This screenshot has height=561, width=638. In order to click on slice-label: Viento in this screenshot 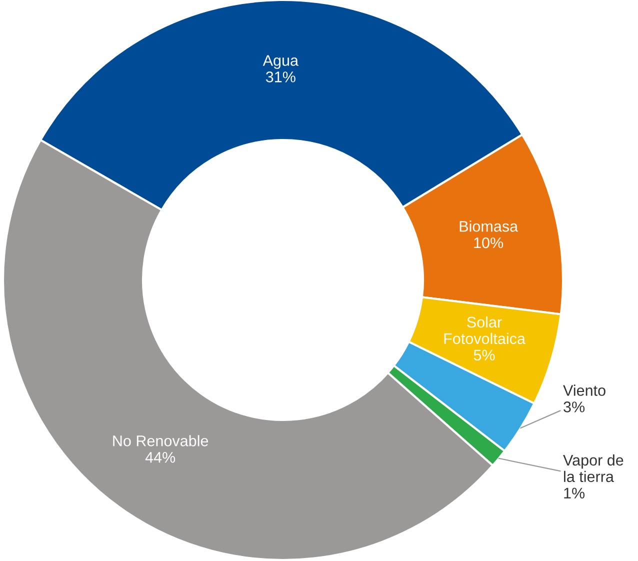, I will do `click(584, 390)`.